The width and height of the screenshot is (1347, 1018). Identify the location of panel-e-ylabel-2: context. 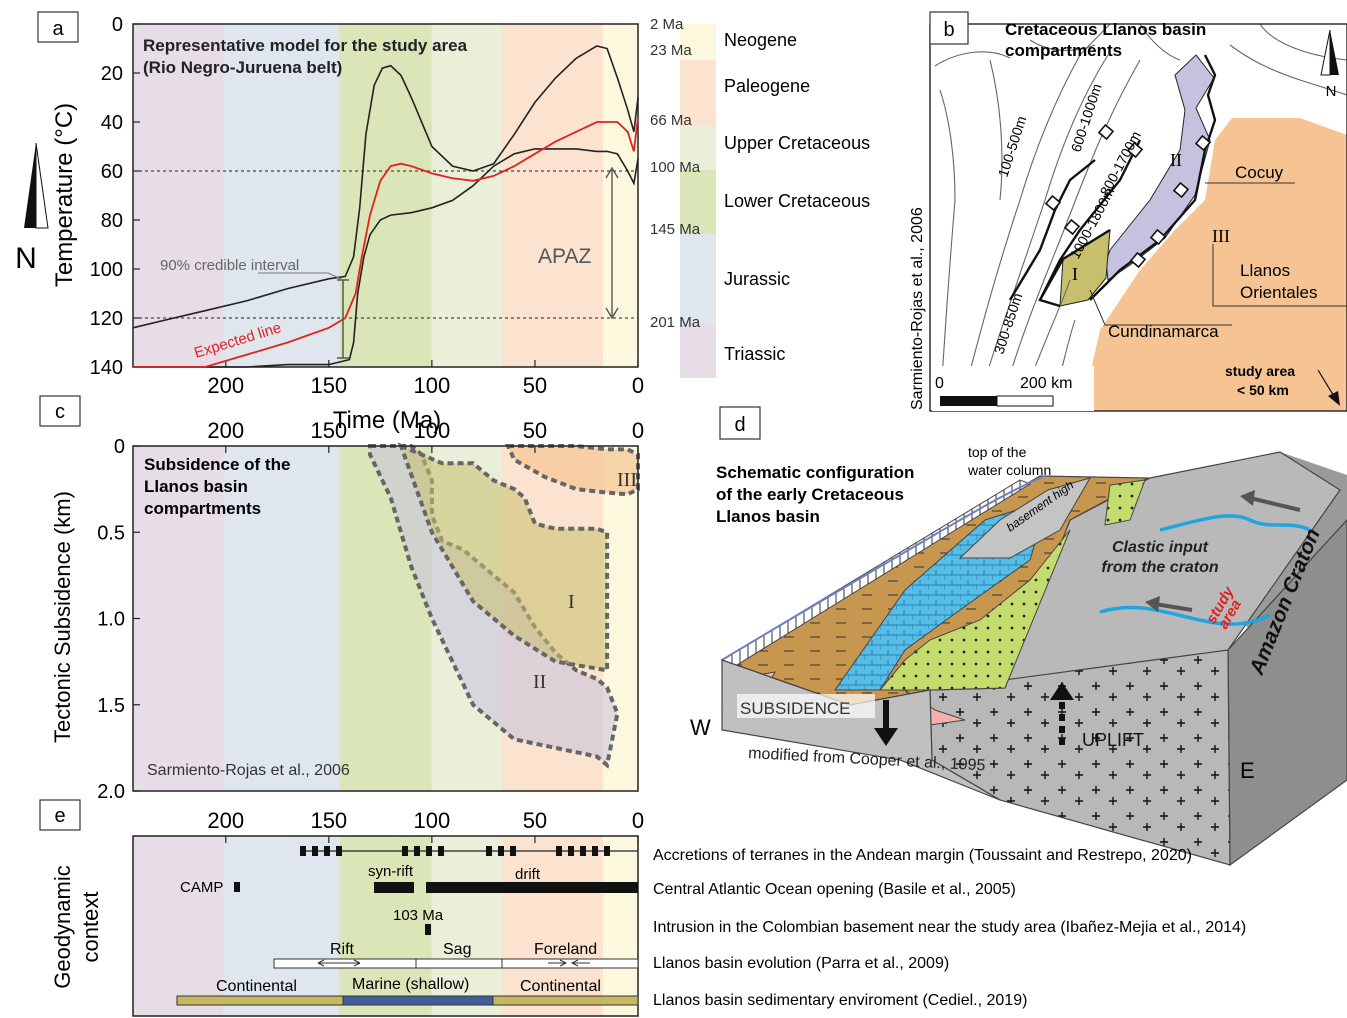
(90, 927).